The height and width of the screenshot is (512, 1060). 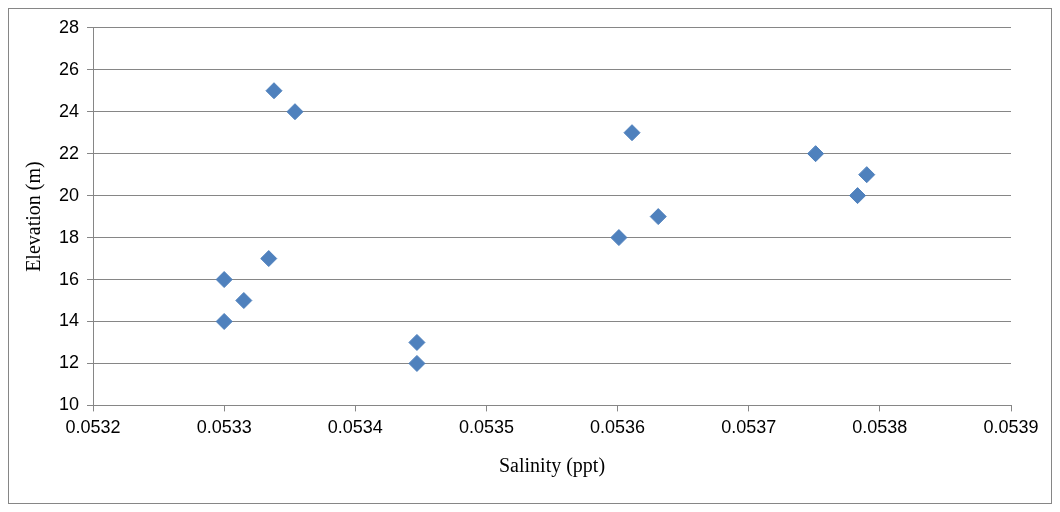 I want to click on x-tick-label: 0.0533, so click(x=224, y=427).